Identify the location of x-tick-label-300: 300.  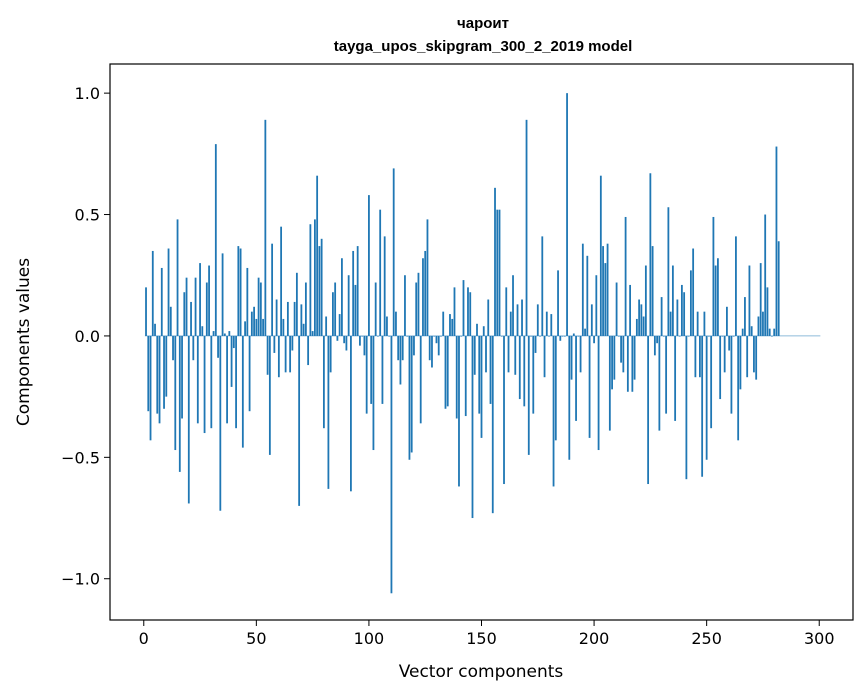
(819, 638).